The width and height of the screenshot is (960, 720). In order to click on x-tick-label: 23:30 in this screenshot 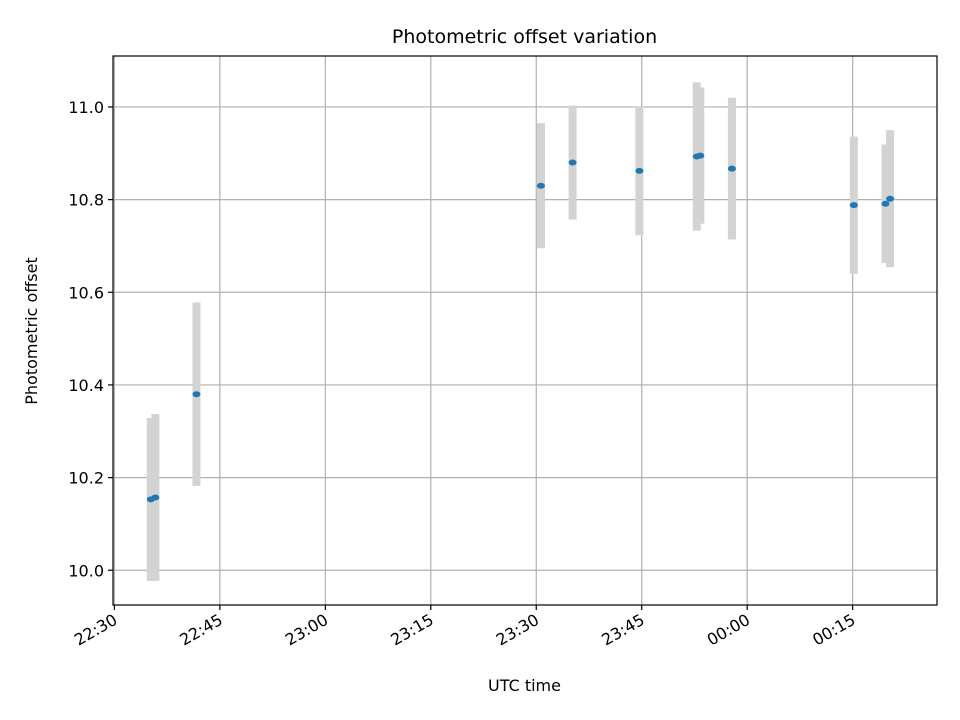, I will do `click(517, 630)`.